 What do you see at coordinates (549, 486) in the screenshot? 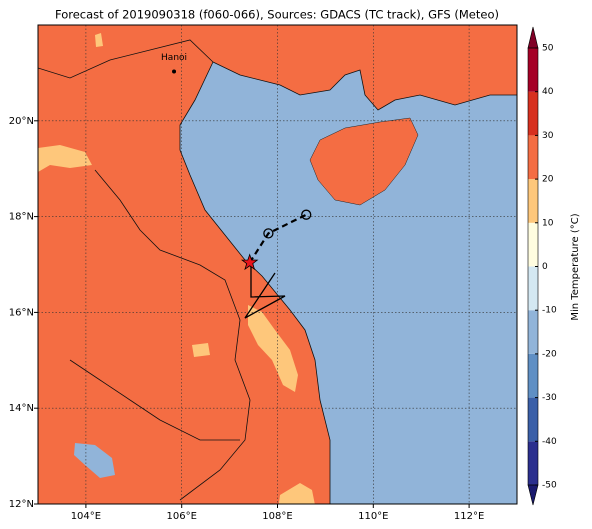
I see `colorbar-tick-label: -50` at bounding box center [549, 486].